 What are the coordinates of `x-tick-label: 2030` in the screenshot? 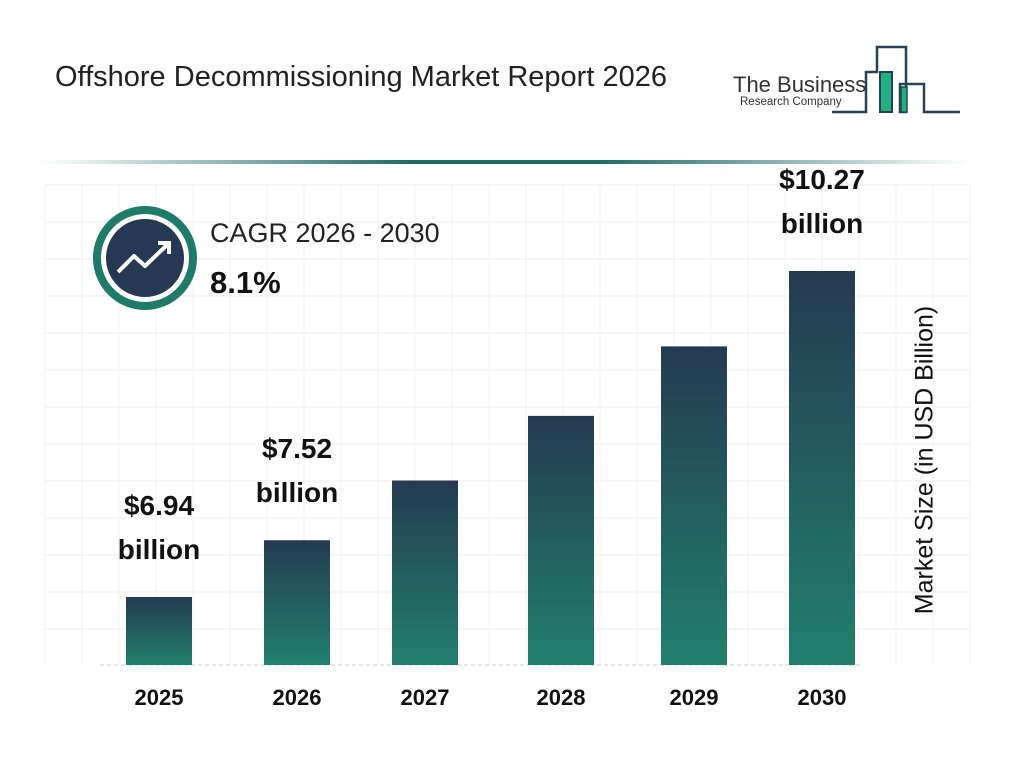 It's located at (822, 697).